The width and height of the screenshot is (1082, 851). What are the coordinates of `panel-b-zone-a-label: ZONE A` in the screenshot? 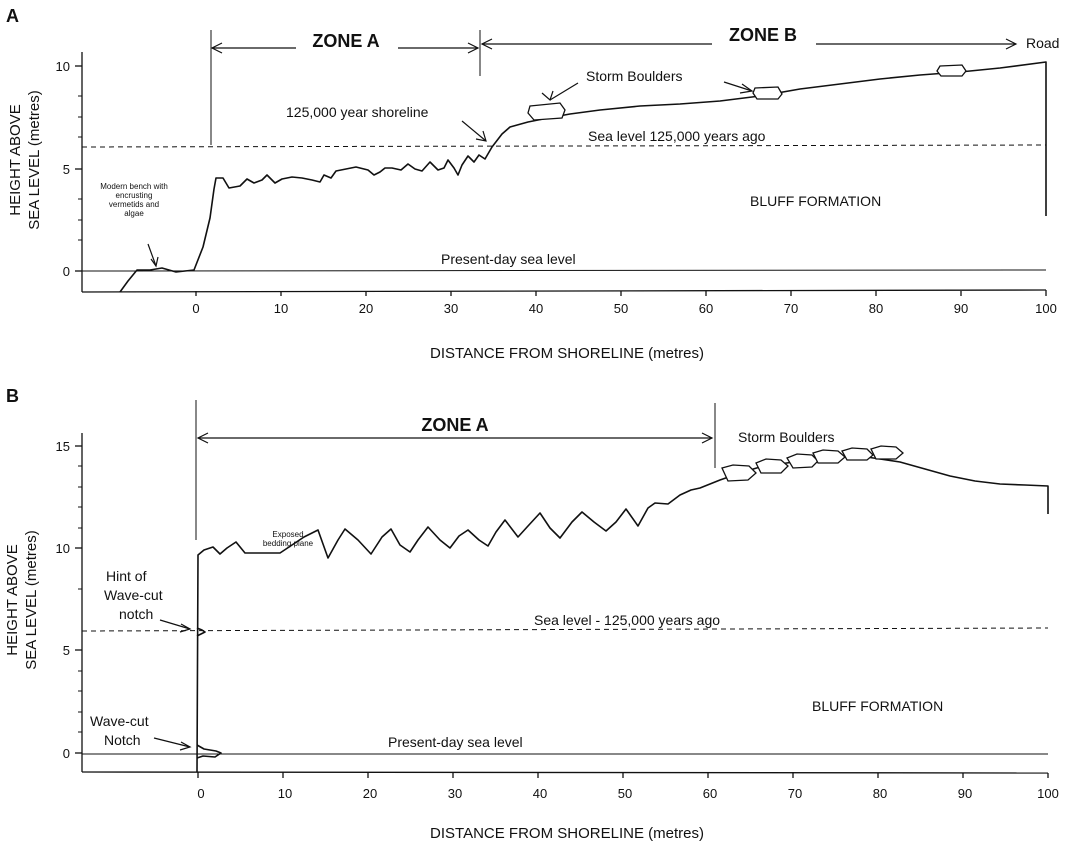 It's located at (454, 425).